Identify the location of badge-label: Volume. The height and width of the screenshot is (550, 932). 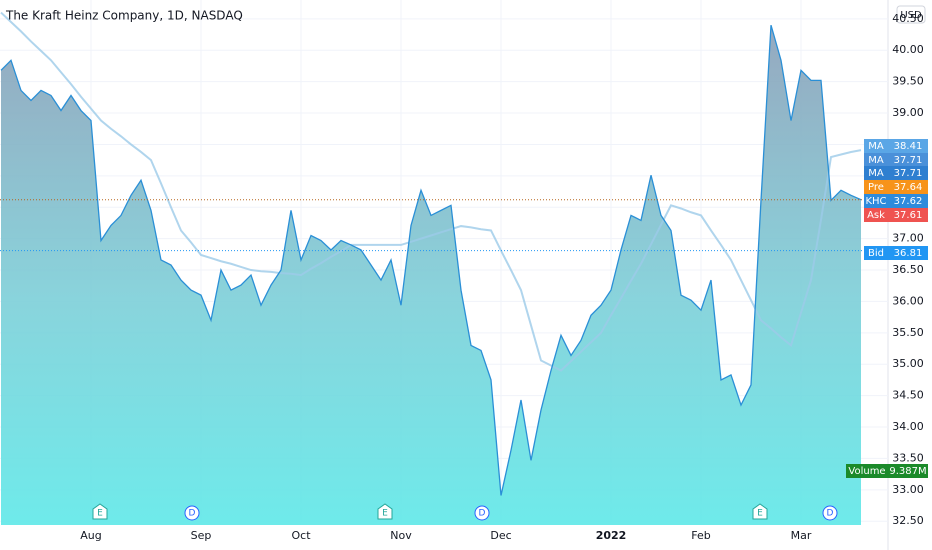
(866, 471).